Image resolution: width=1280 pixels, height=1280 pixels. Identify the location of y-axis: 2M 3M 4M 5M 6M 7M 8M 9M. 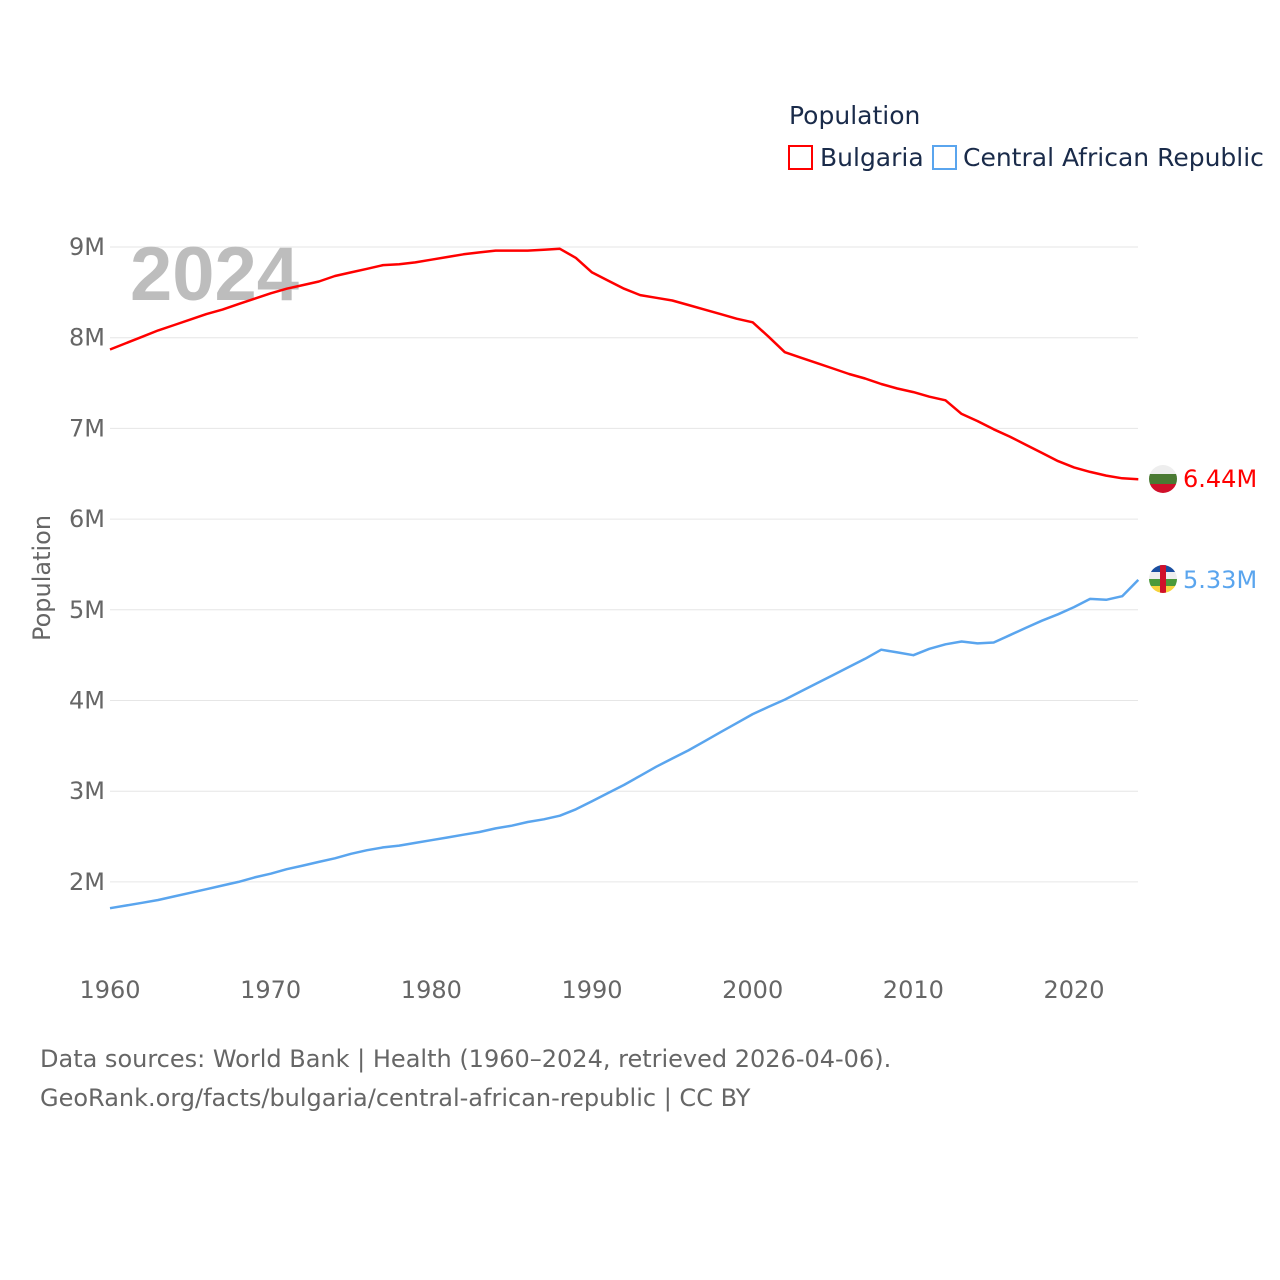
(87, 564).